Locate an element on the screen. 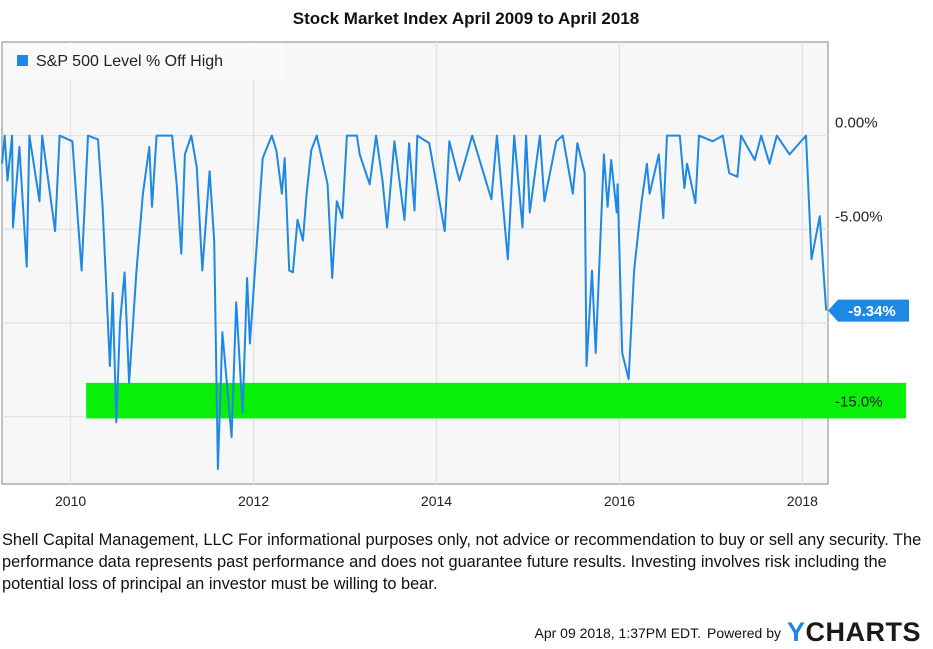 The width and height of the screenshot is (933, 649). powered-by: Powered by is located at coordinates (744, 632).